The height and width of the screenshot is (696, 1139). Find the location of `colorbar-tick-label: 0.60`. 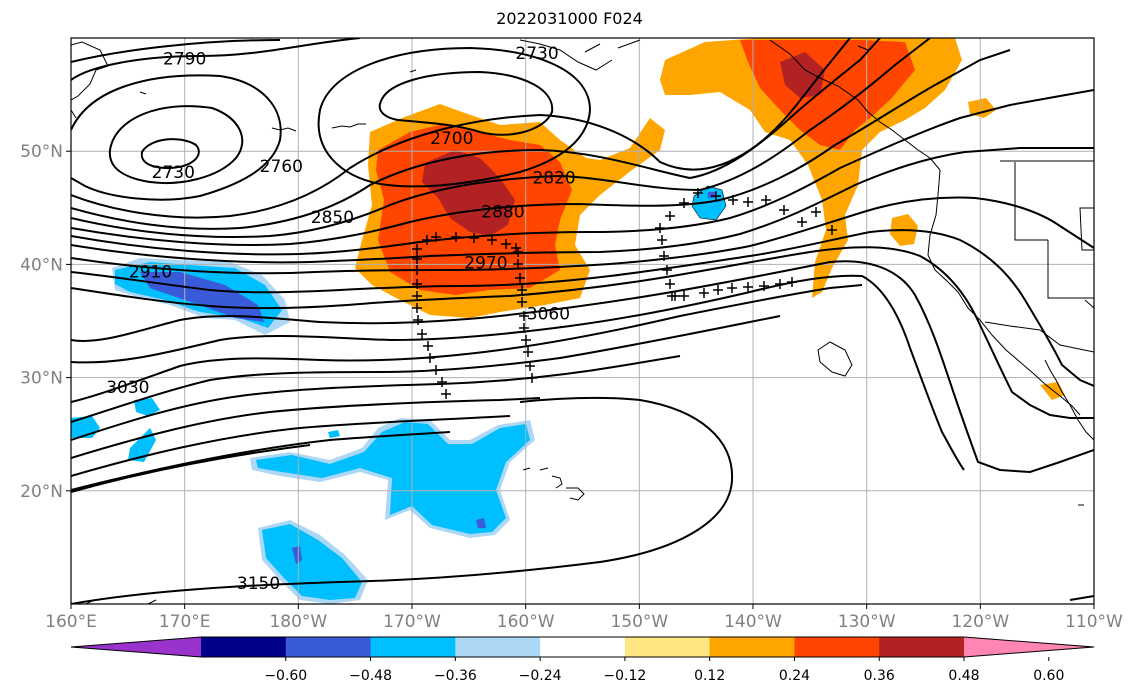

colorbar-tick-label: 0.60 is located at coordinates (1048, 676).